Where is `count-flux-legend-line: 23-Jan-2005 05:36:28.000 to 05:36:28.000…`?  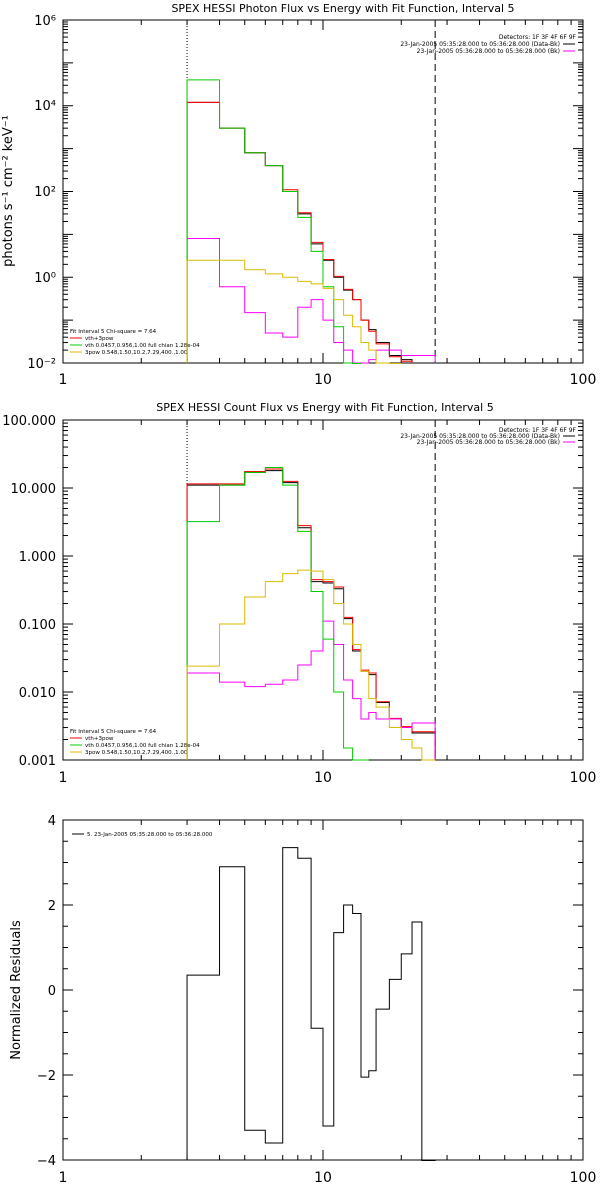
count-flux-legend-line: 23-Jan-2005 05:36:28.000 to 05:36:28.000… is located at coordinates (488, 442).